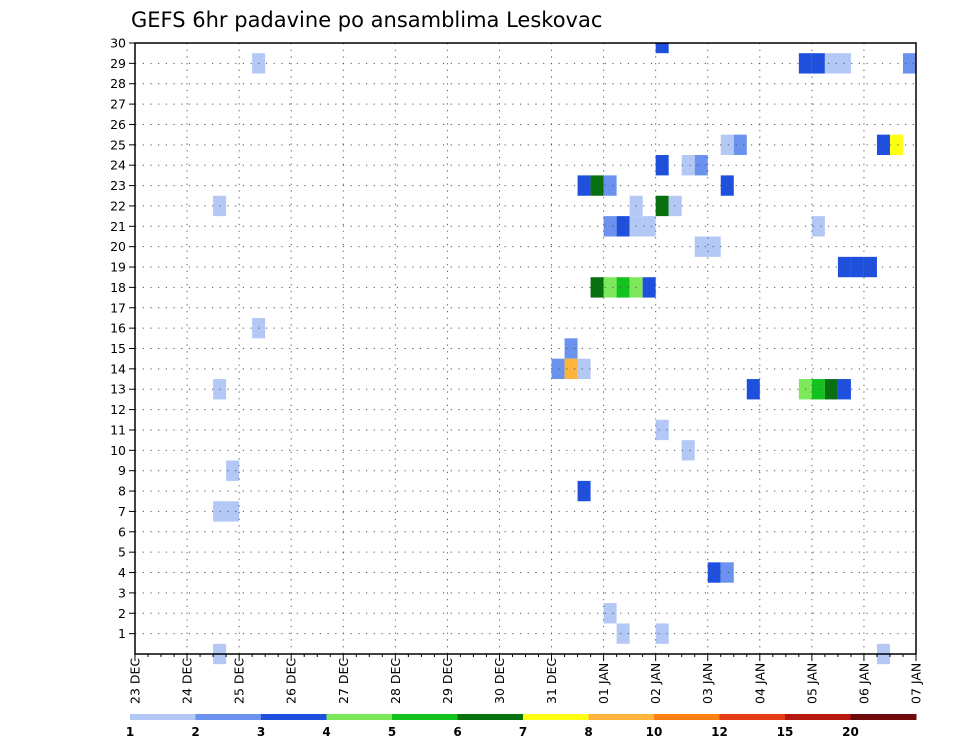 This screenshot has height=742, width=960. I want to click on colorbar-label: 8, so click(588, 732).